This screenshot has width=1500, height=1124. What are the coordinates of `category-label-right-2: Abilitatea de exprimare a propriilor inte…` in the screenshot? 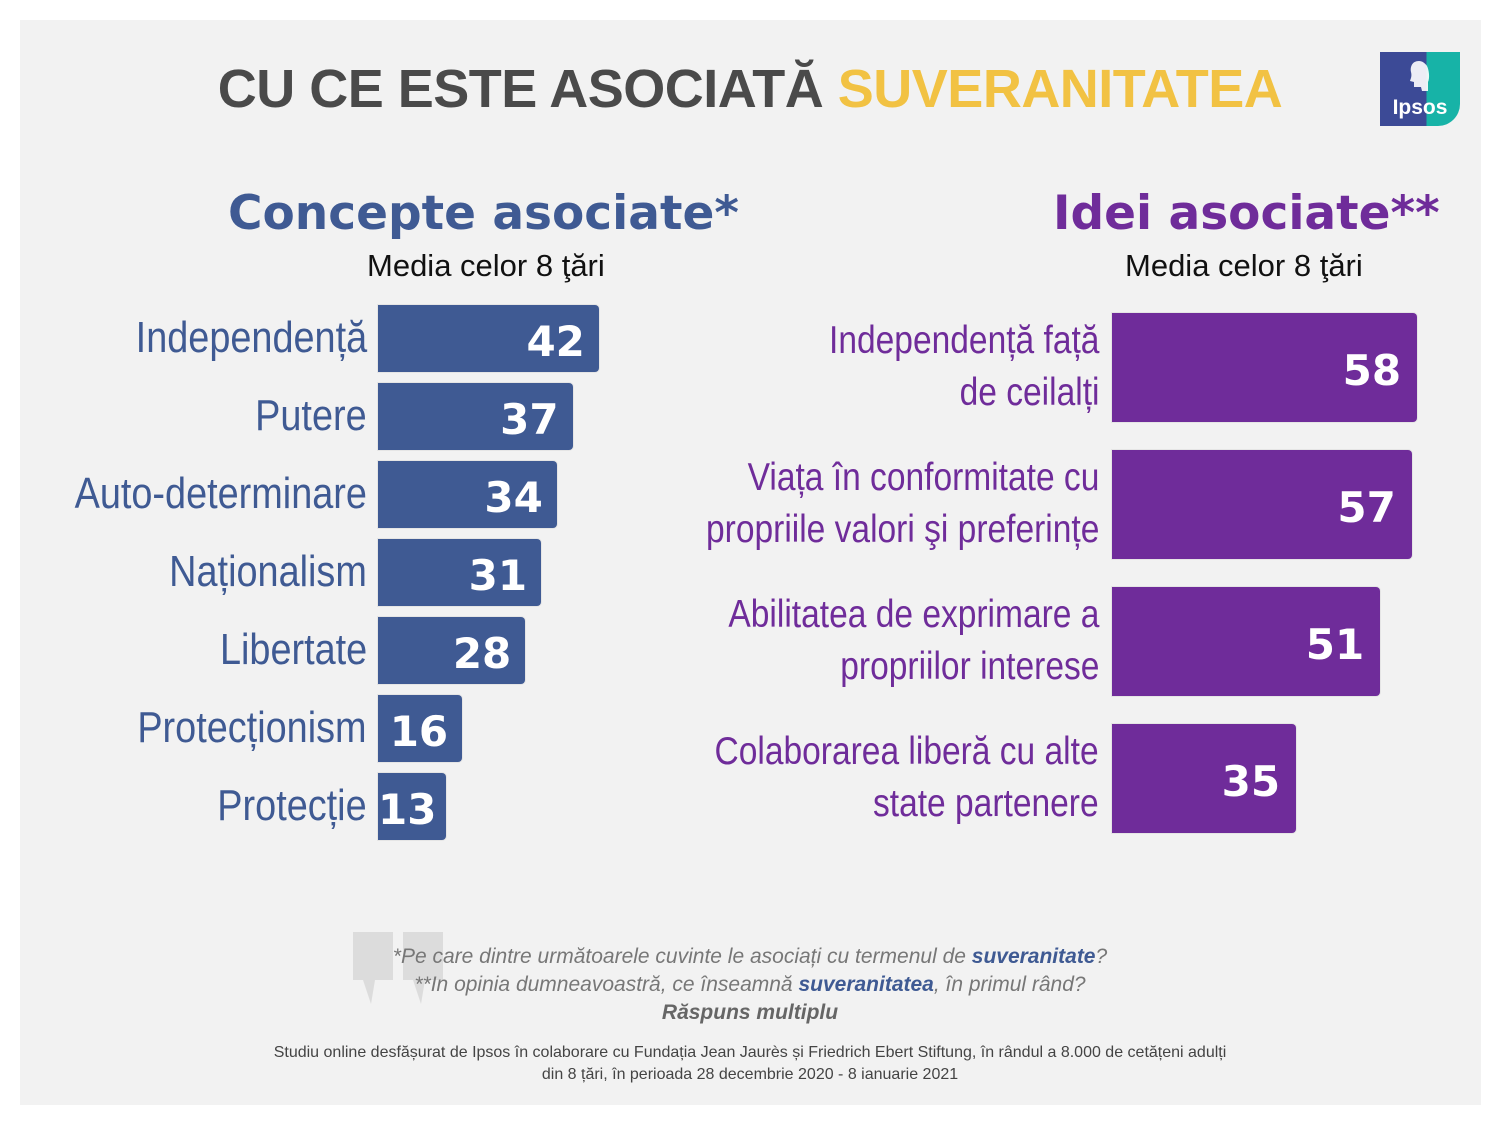 It's located at (913, 641).